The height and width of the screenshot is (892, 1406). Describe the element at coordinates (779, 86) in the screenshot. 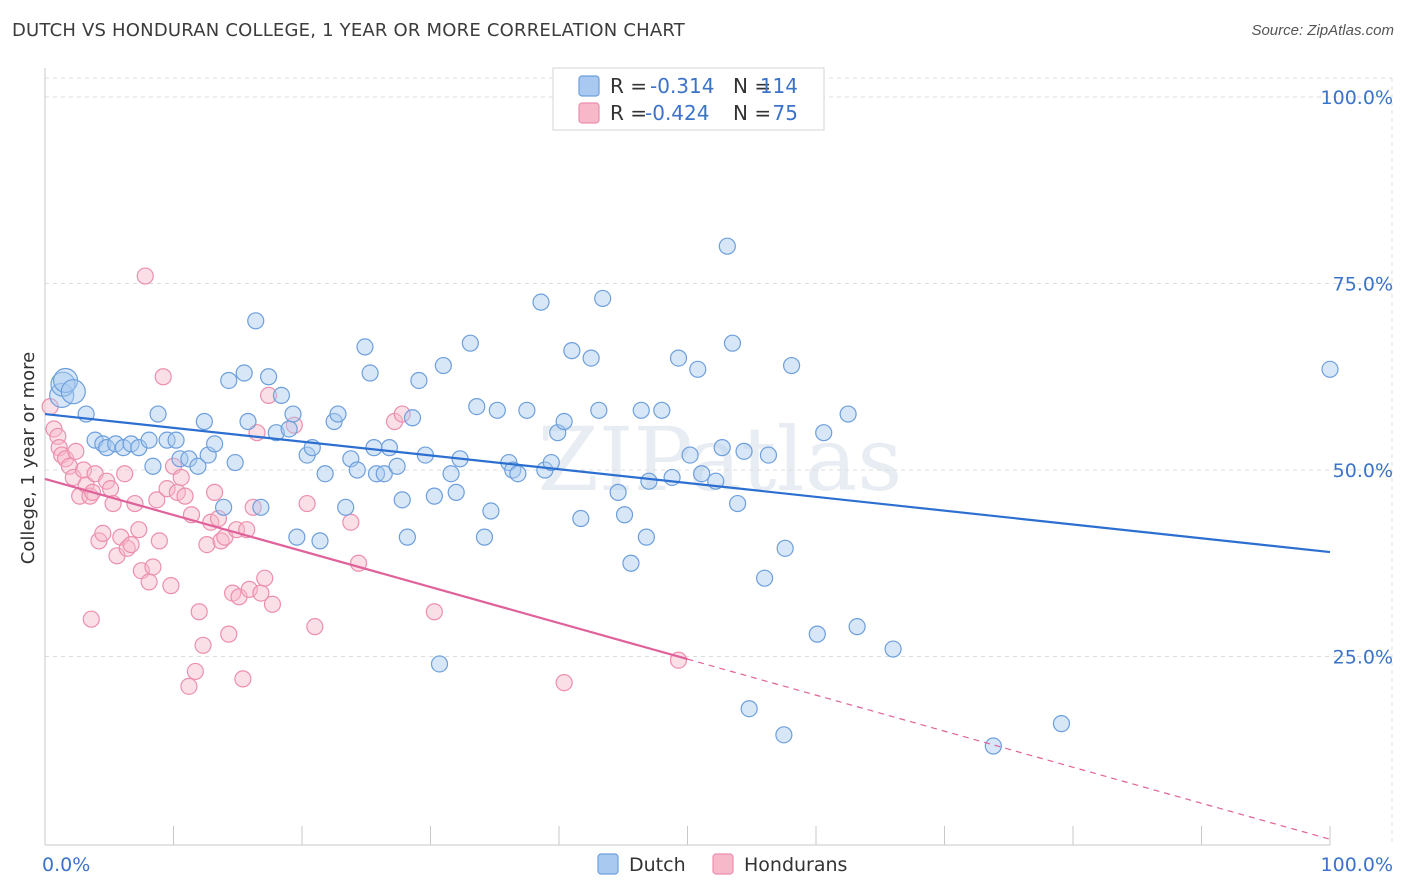

I see `legend-dutch-n-value: 114` at that location.